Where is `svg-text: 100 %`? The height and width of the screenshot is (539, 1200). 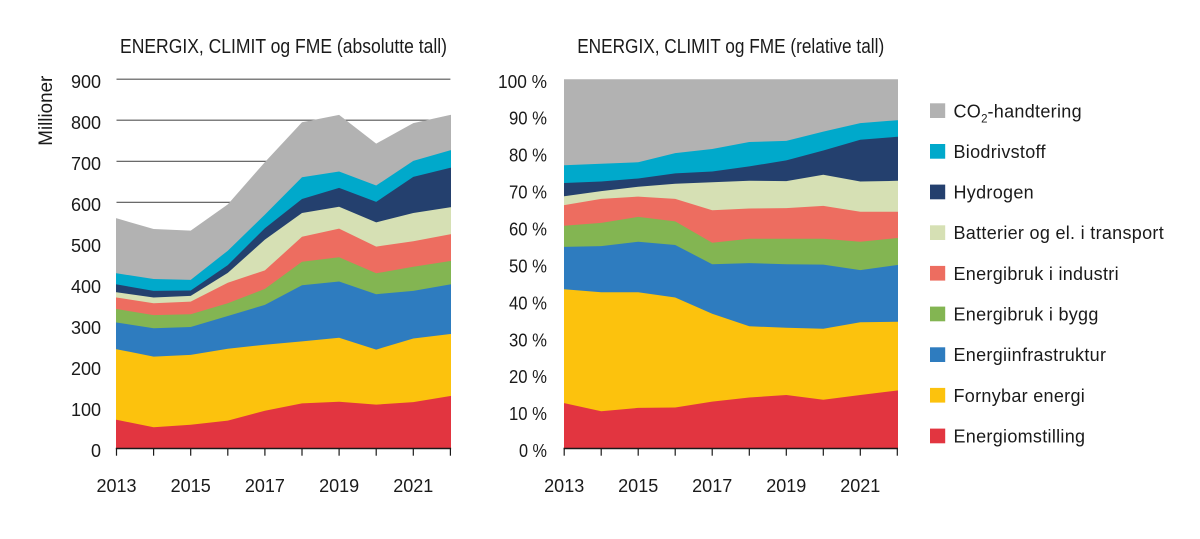 svg-text: 100 % is located at coordinates (522, 82).